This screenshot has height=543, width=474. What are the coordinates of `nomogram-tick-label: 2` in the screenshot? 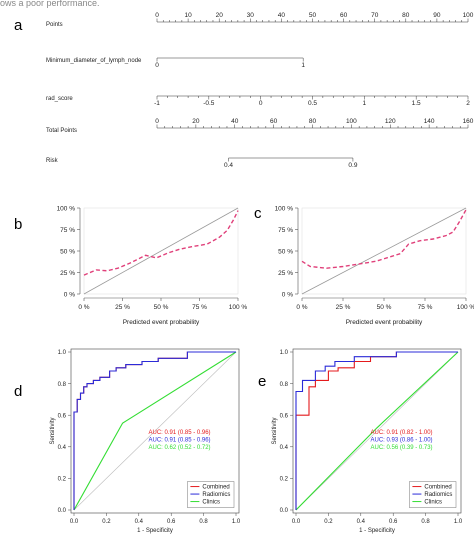 It's located at (468, 103).